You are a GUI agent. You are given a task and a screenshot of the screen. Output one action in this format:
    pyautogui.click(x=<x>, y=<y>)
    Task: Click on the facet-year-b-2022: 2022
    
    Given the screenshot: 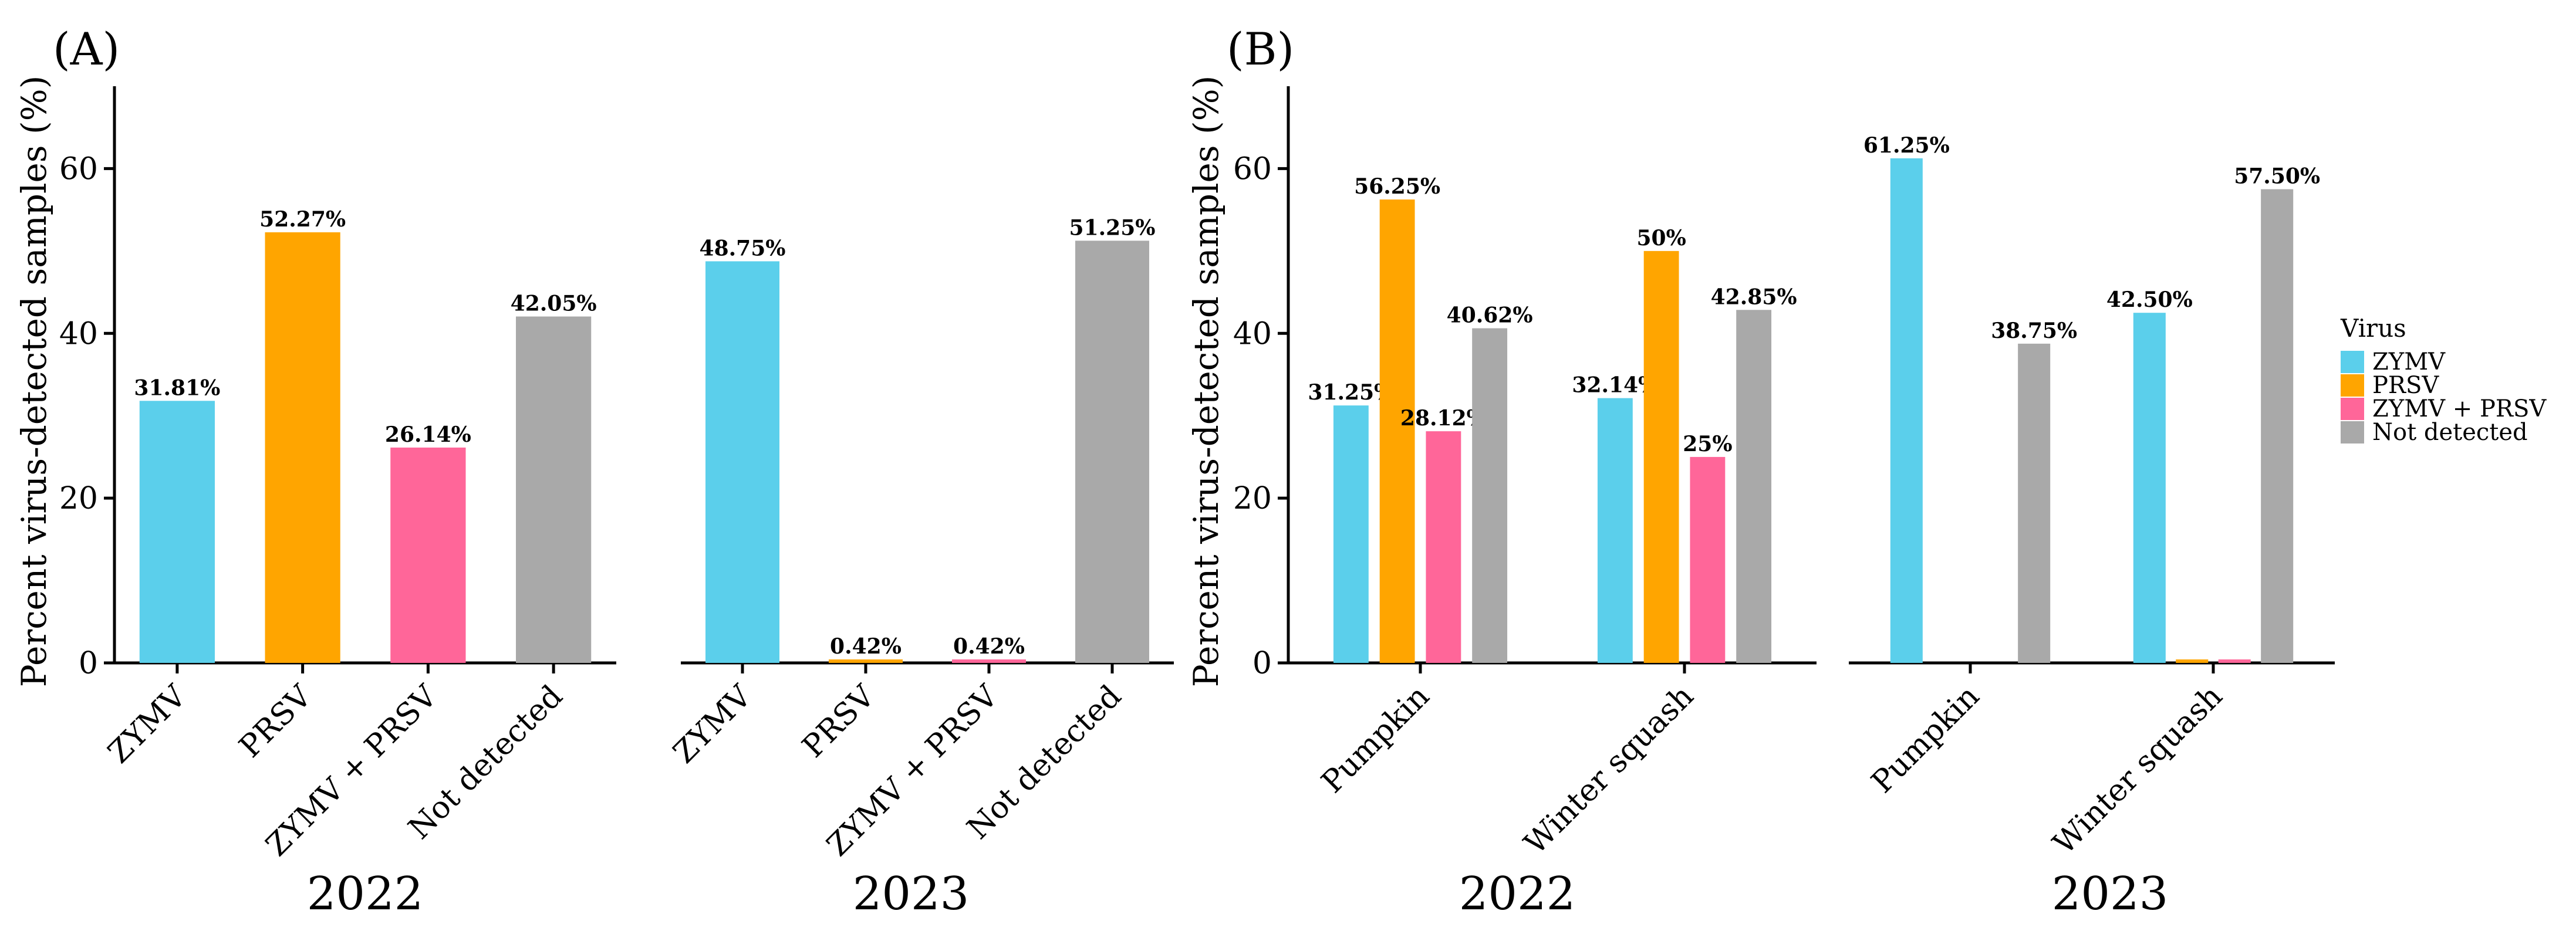 What is the action you would take?
    pyautogui.click(x=1517, y=894)
    